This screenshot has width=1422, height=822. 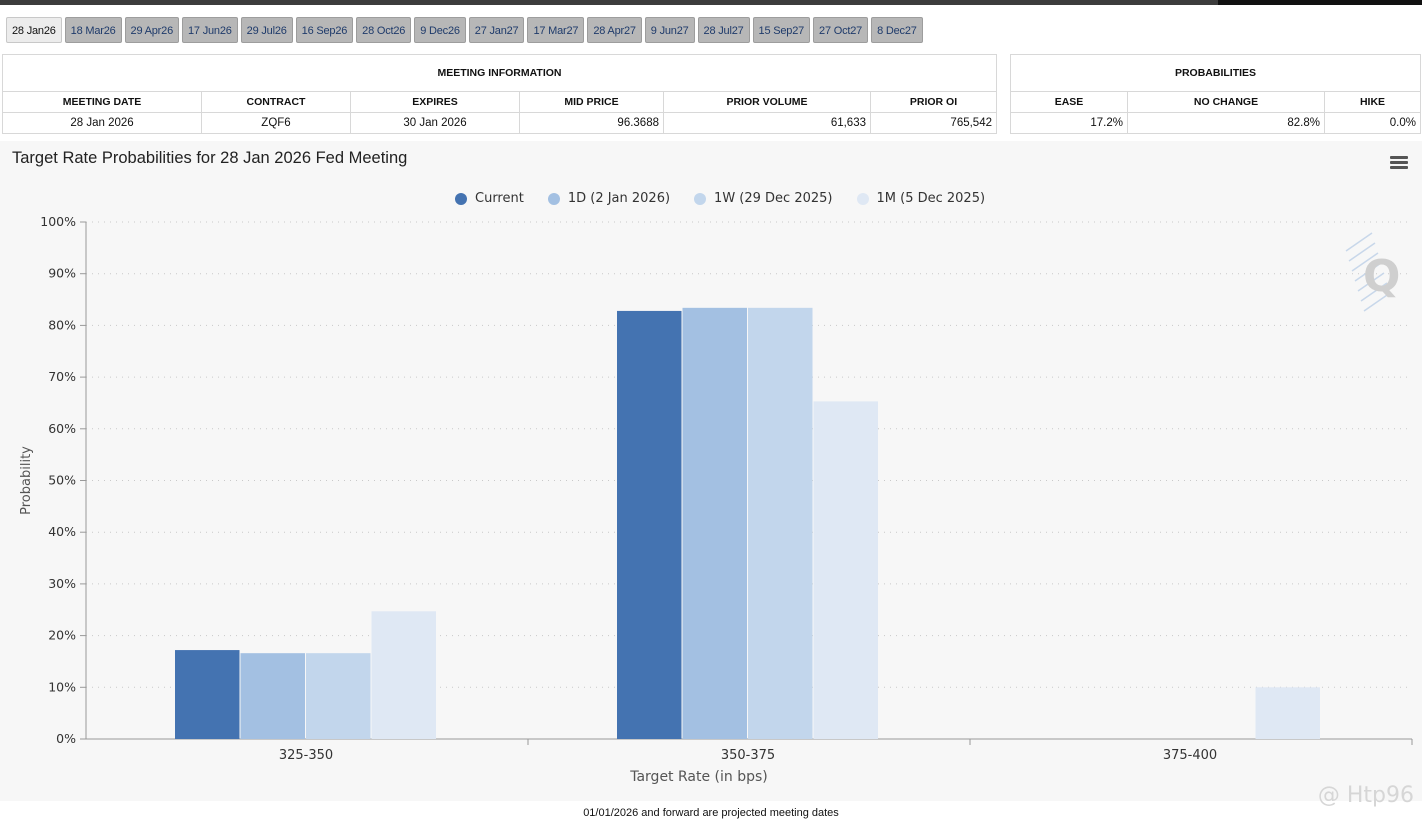 I want to click on col-mid-price: MID PRICE, so click(x=591, y=102).